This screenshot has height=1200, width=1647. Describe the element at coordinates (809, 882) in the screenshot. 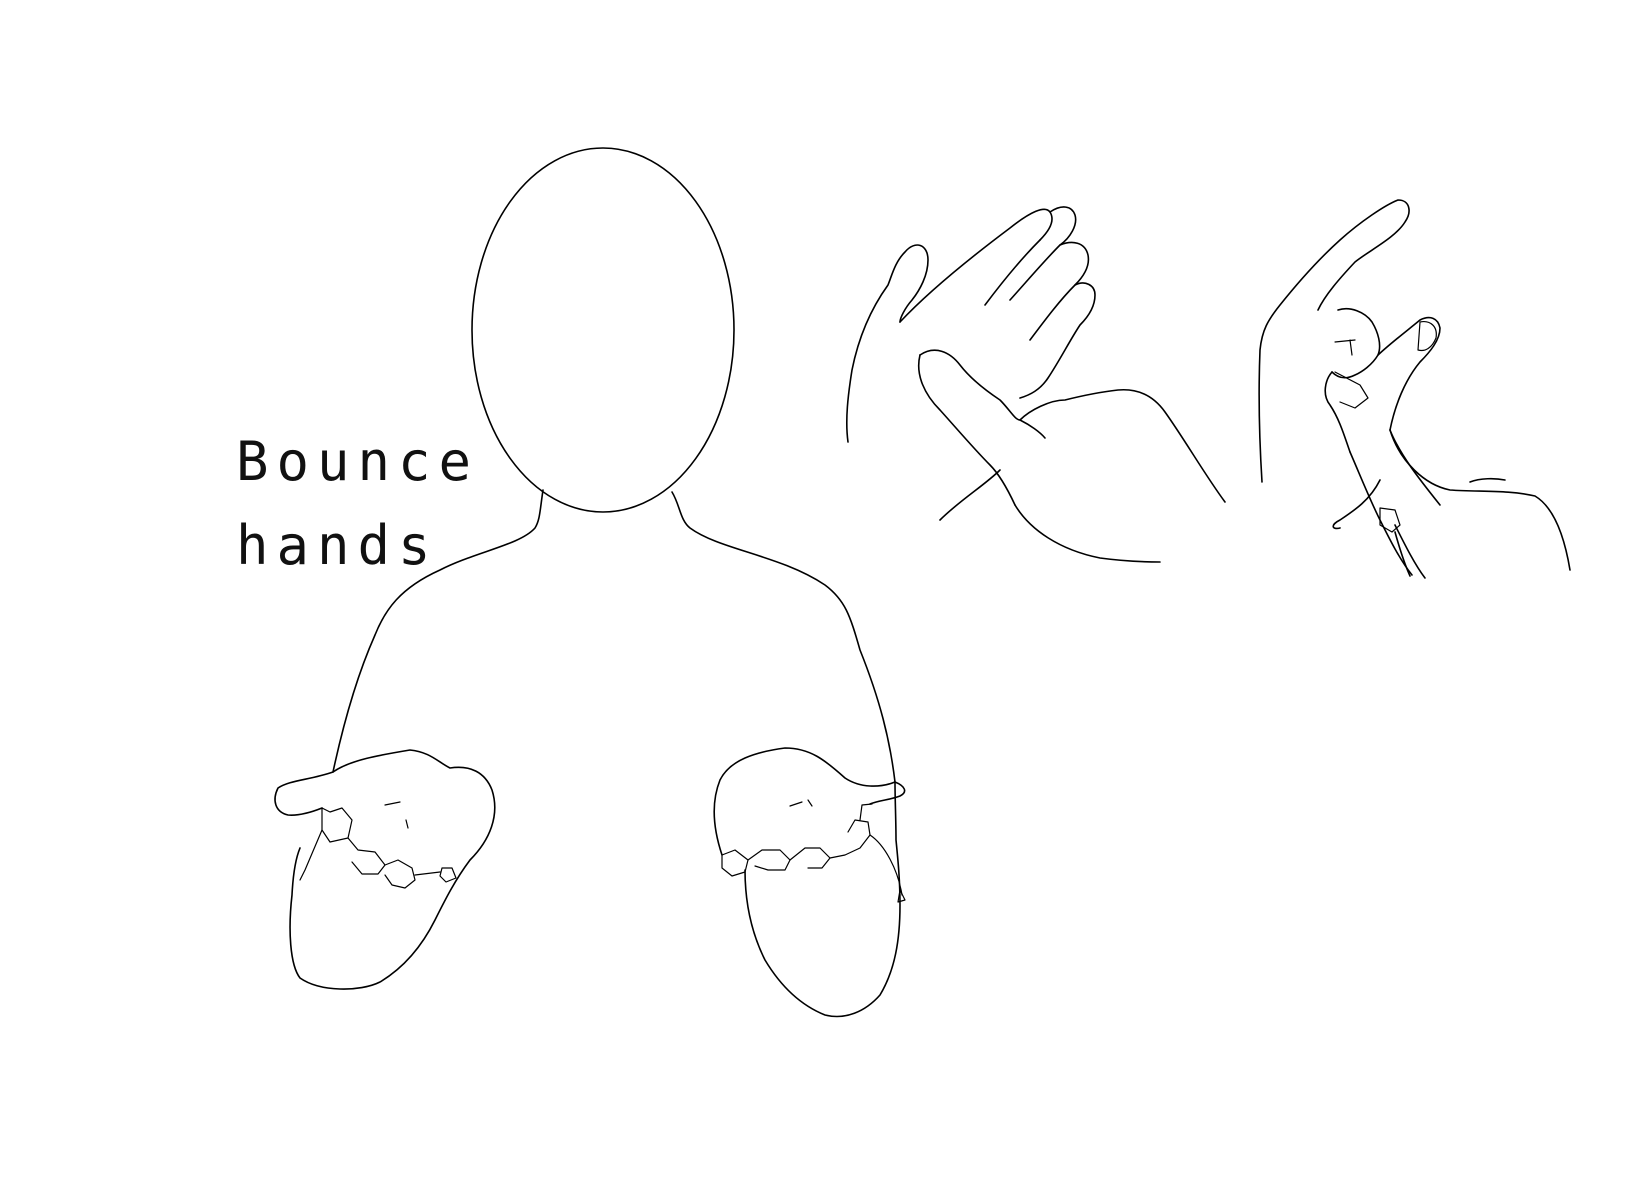

I see `right-hand-icon` at that location.